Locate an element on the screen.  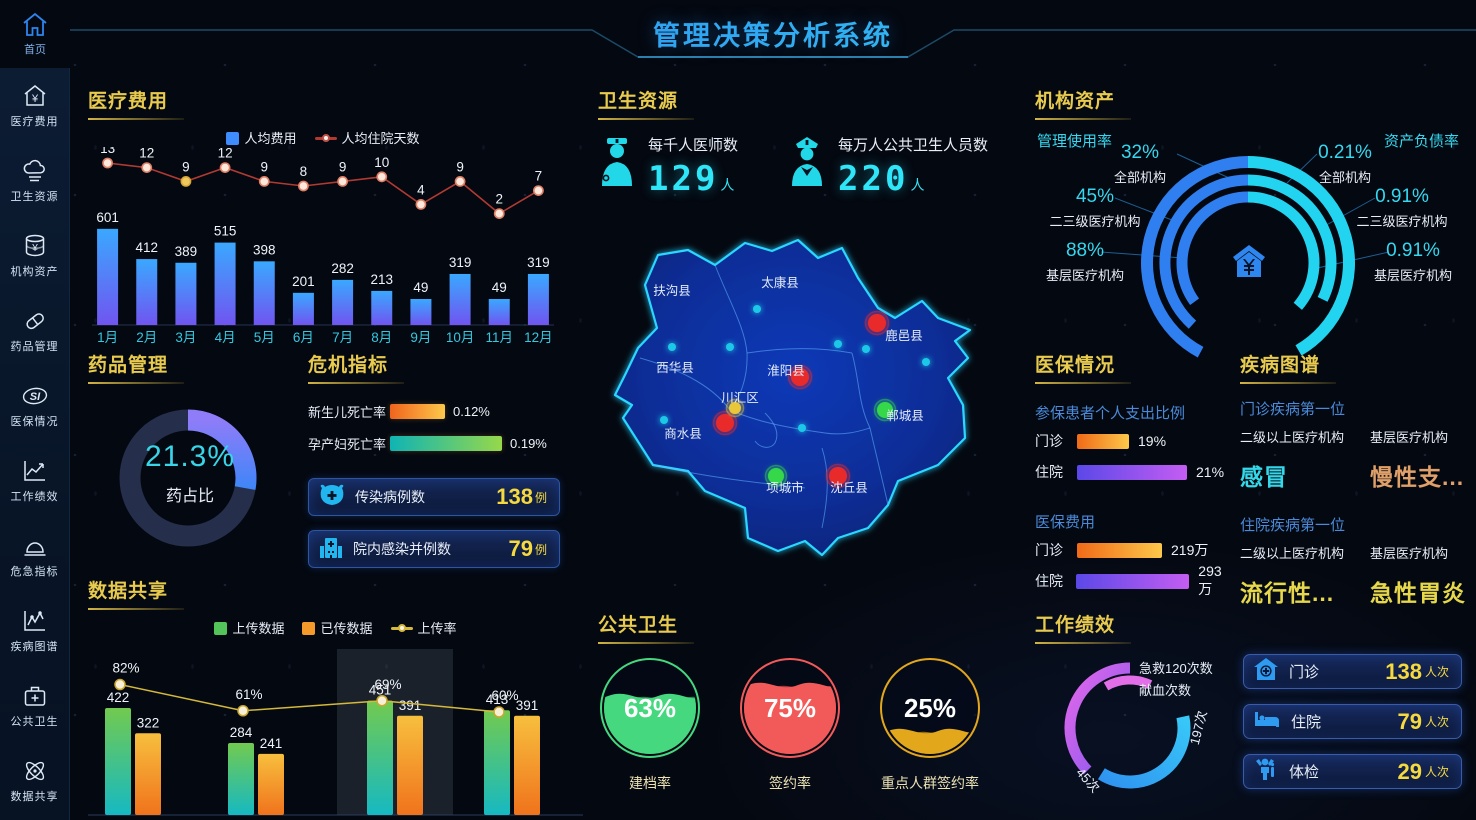
svg-text: 12月 is located at coordinates (538, 337).